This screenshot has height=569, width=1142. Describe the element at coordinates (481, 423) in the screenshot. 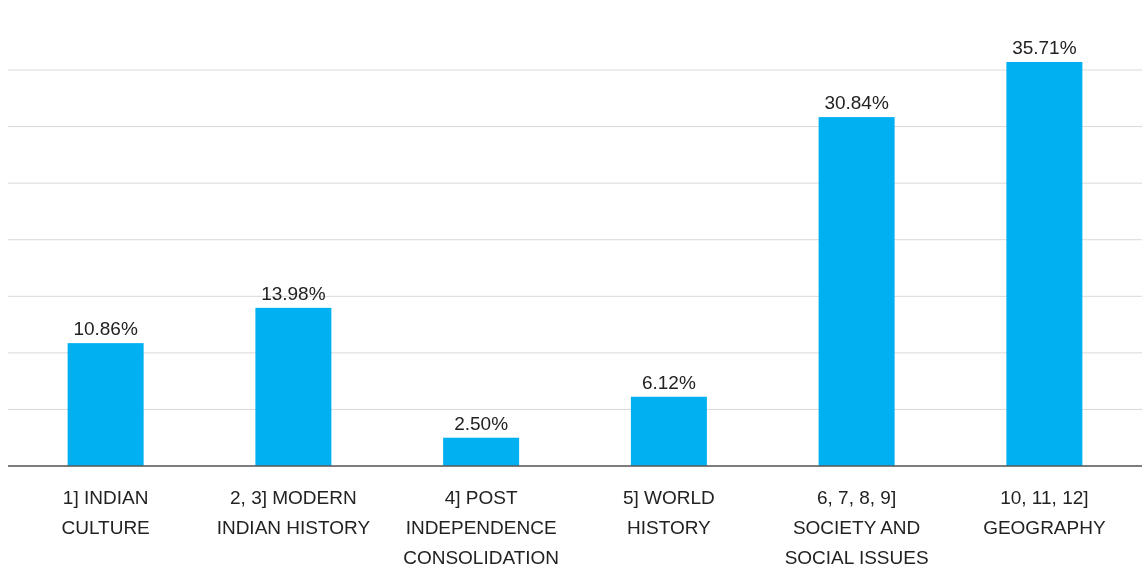

I see `data-label: 2.50%` at that location.